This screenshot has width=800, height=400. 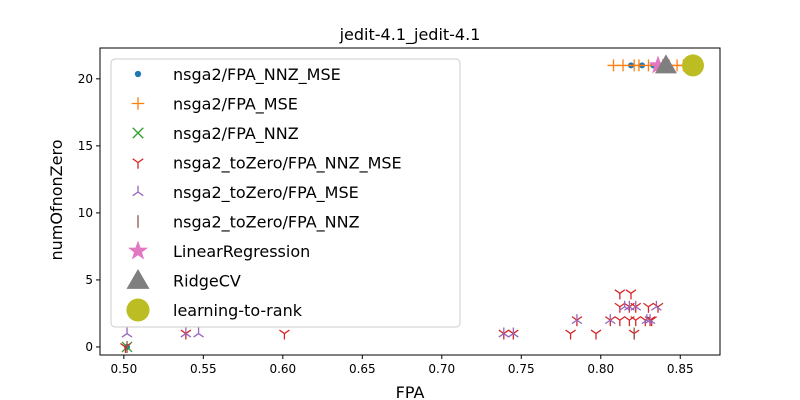 What do you see at coordinates (266, 223) in the screenshot?
I see `legend-label: nsga2_toZero/FPA_NNZ` at bounding box center [266, 223].